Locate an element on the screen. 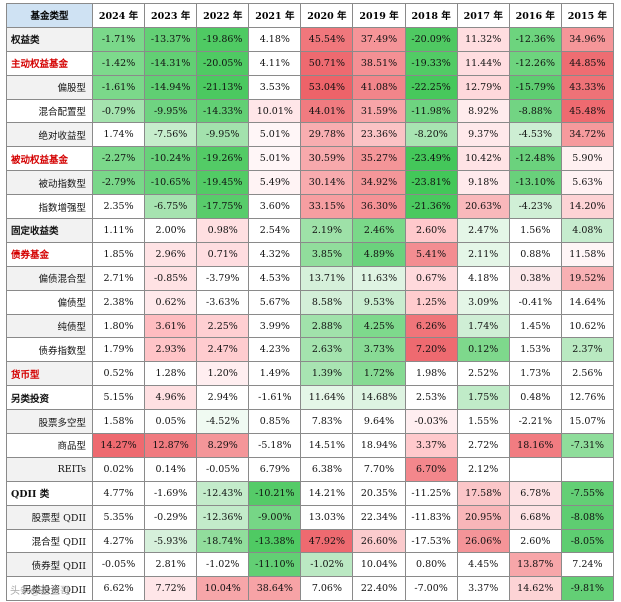 The width and height of the screenshot is (621, 602). watermark: 头条@基金哥 is located at coordinates (40, 591).